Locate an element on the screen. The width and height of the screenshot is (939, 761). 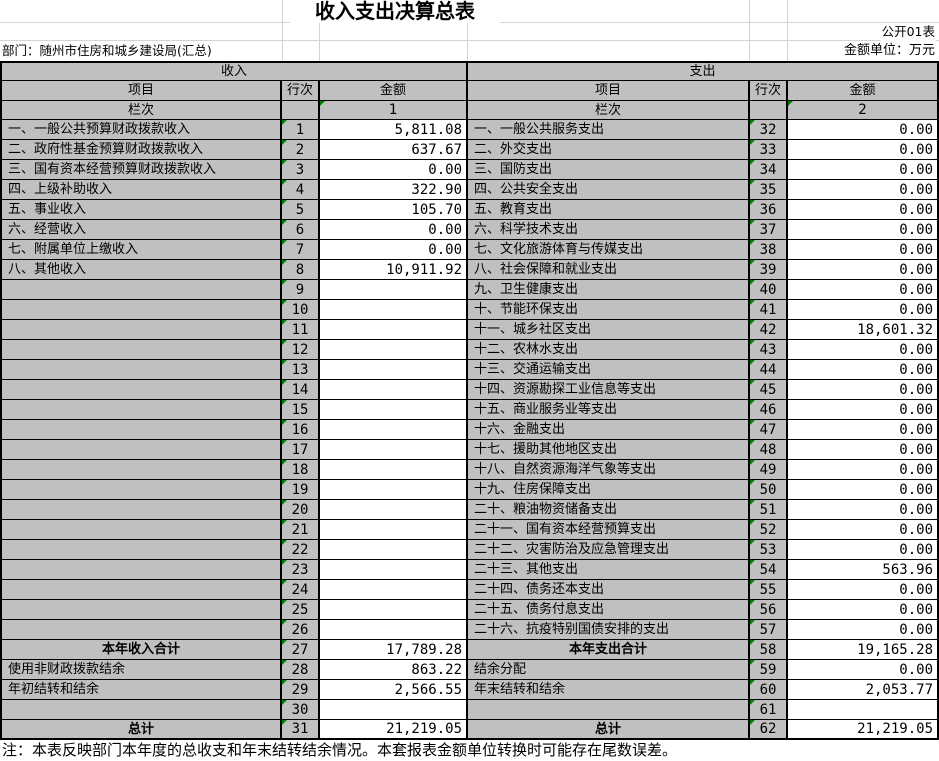
income-rowno-cell: 24 is located at coordinates (301, 590).